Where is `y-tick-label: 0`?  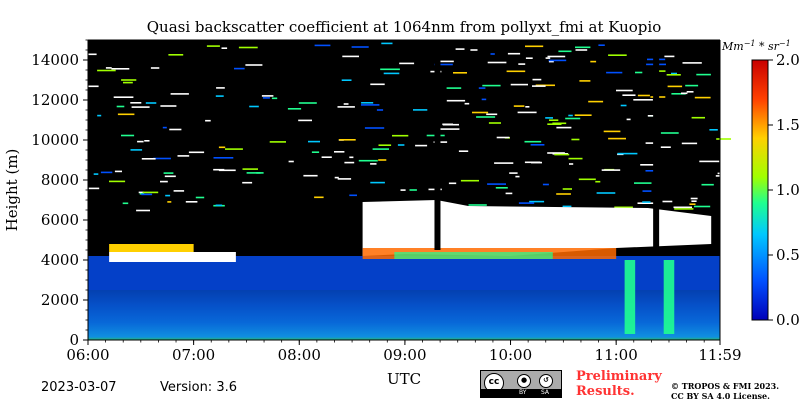
y-tick-label: 0 is located at coordinates (74, 340).